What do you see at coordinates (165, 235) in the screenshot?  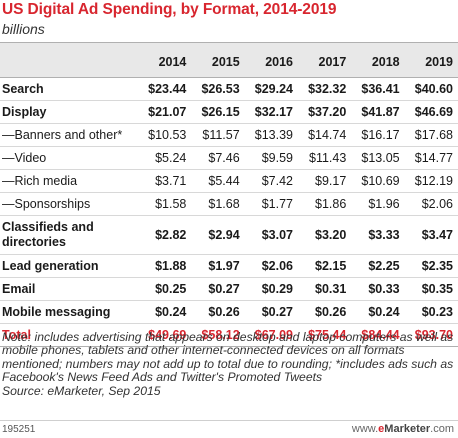 I see `table-cell: $2.82` at bounding box center [165, 235].